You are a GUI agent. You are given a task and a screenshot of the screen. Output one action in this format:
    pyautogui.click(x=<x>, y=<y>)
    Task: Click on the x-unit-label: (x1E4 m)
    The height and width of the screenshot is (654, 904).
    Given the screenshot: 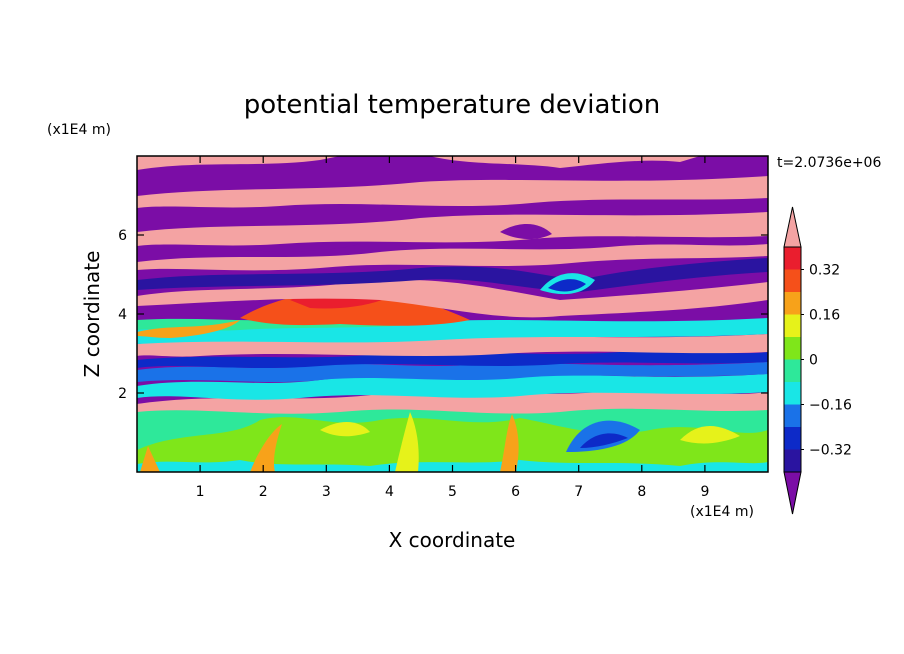 What is the action you would take?
    pyautogui.click(x=722, y=512)
    